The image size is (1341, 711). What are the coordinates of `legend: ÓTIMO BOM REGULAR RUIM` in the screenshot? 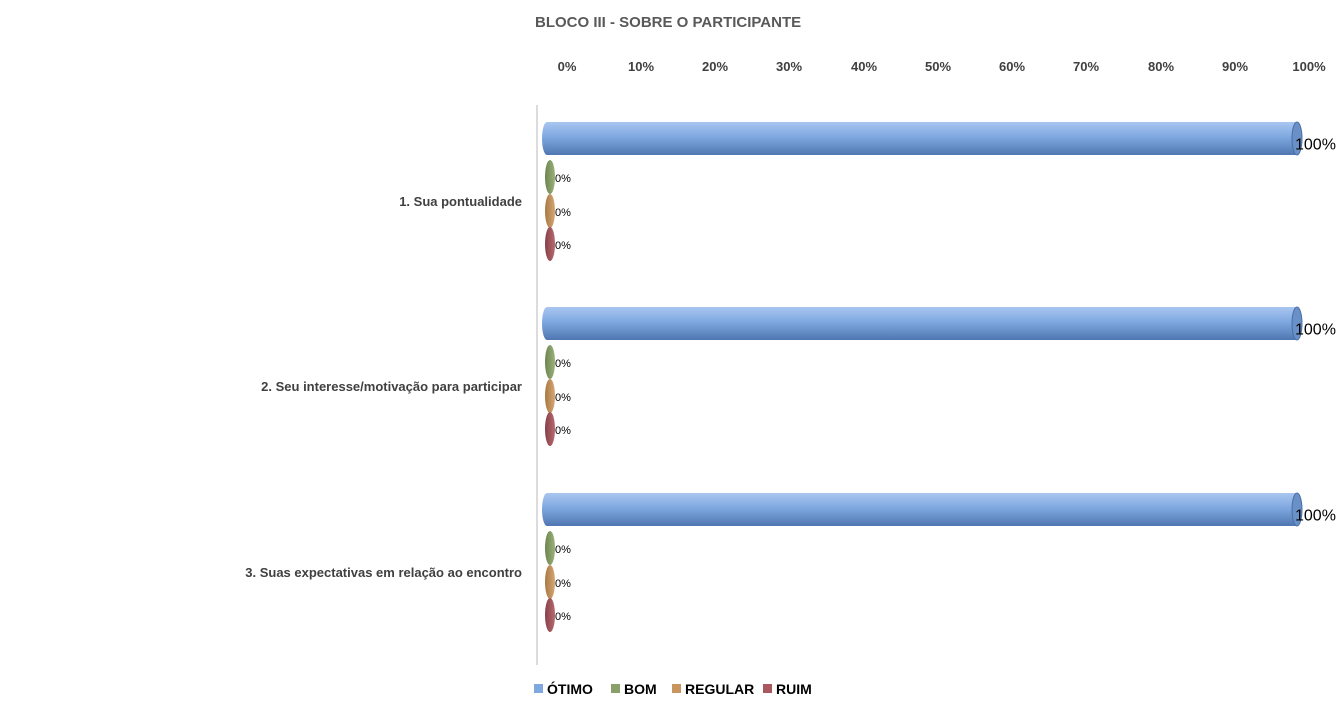 It's located at (673, 688).